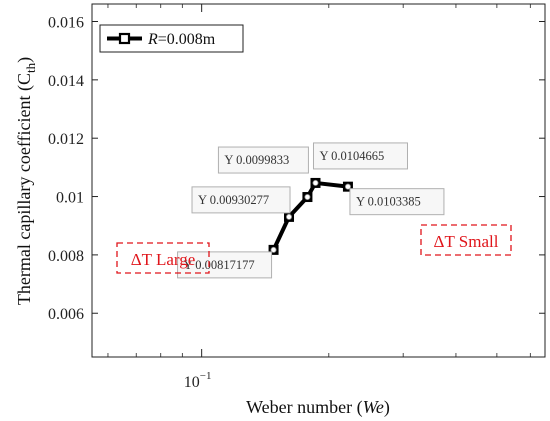  Describe the element at coordinates (206, 376) in the screenshot. I see `x-tick-label-exponent: −1` at that location.